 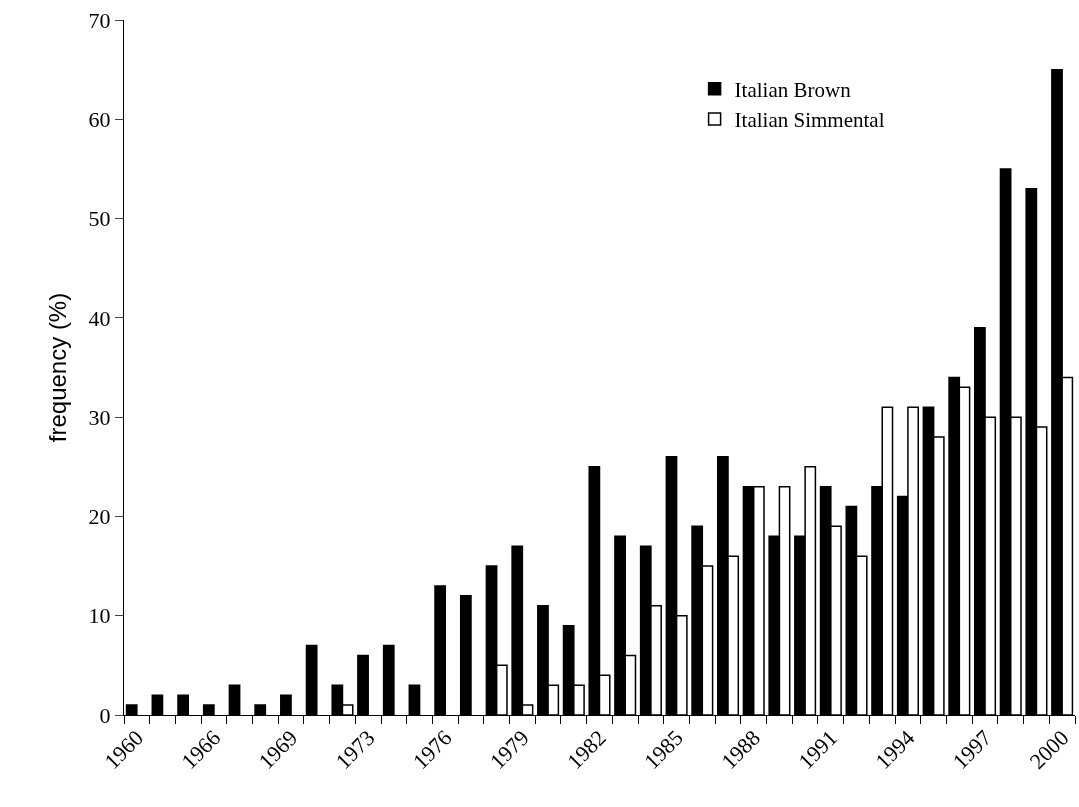 What do you see at coordinates (99, 417) in the screenshot?
I see `y-tick-label: 30` at bounding box center [99, 417].